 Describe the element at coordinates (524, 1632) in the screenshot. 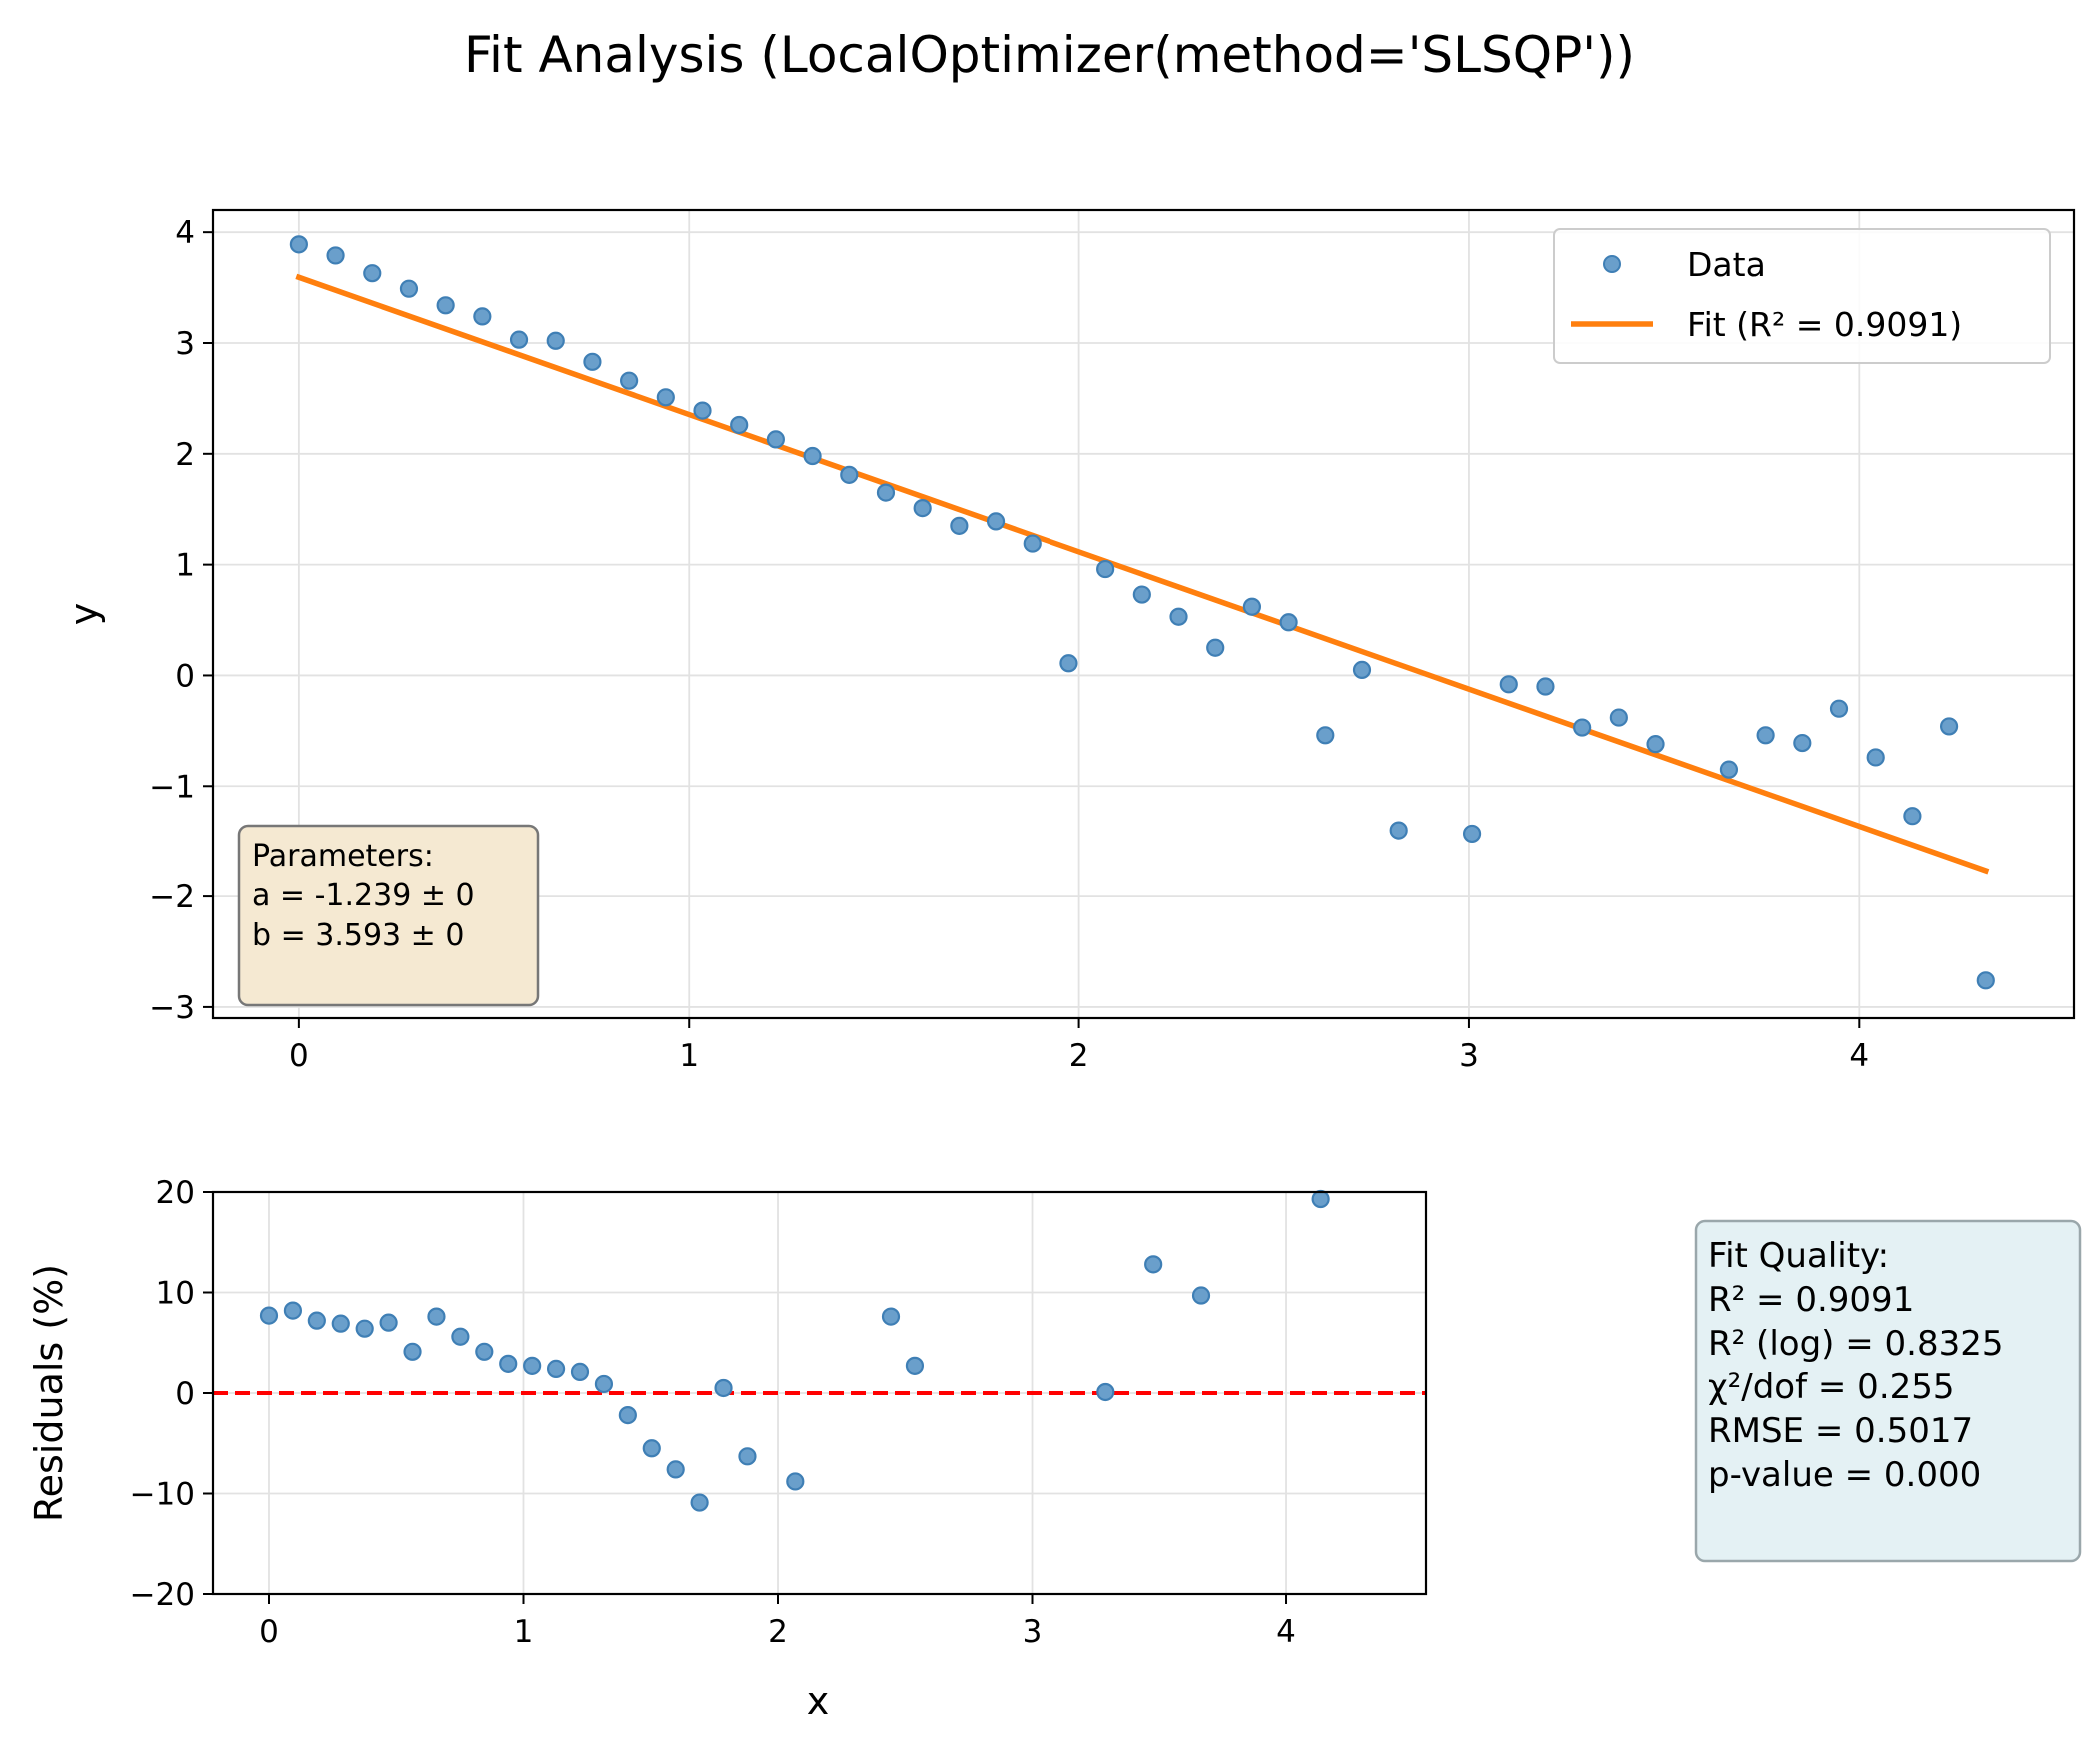

I see `residual-x-tick-label: 1` at that location.